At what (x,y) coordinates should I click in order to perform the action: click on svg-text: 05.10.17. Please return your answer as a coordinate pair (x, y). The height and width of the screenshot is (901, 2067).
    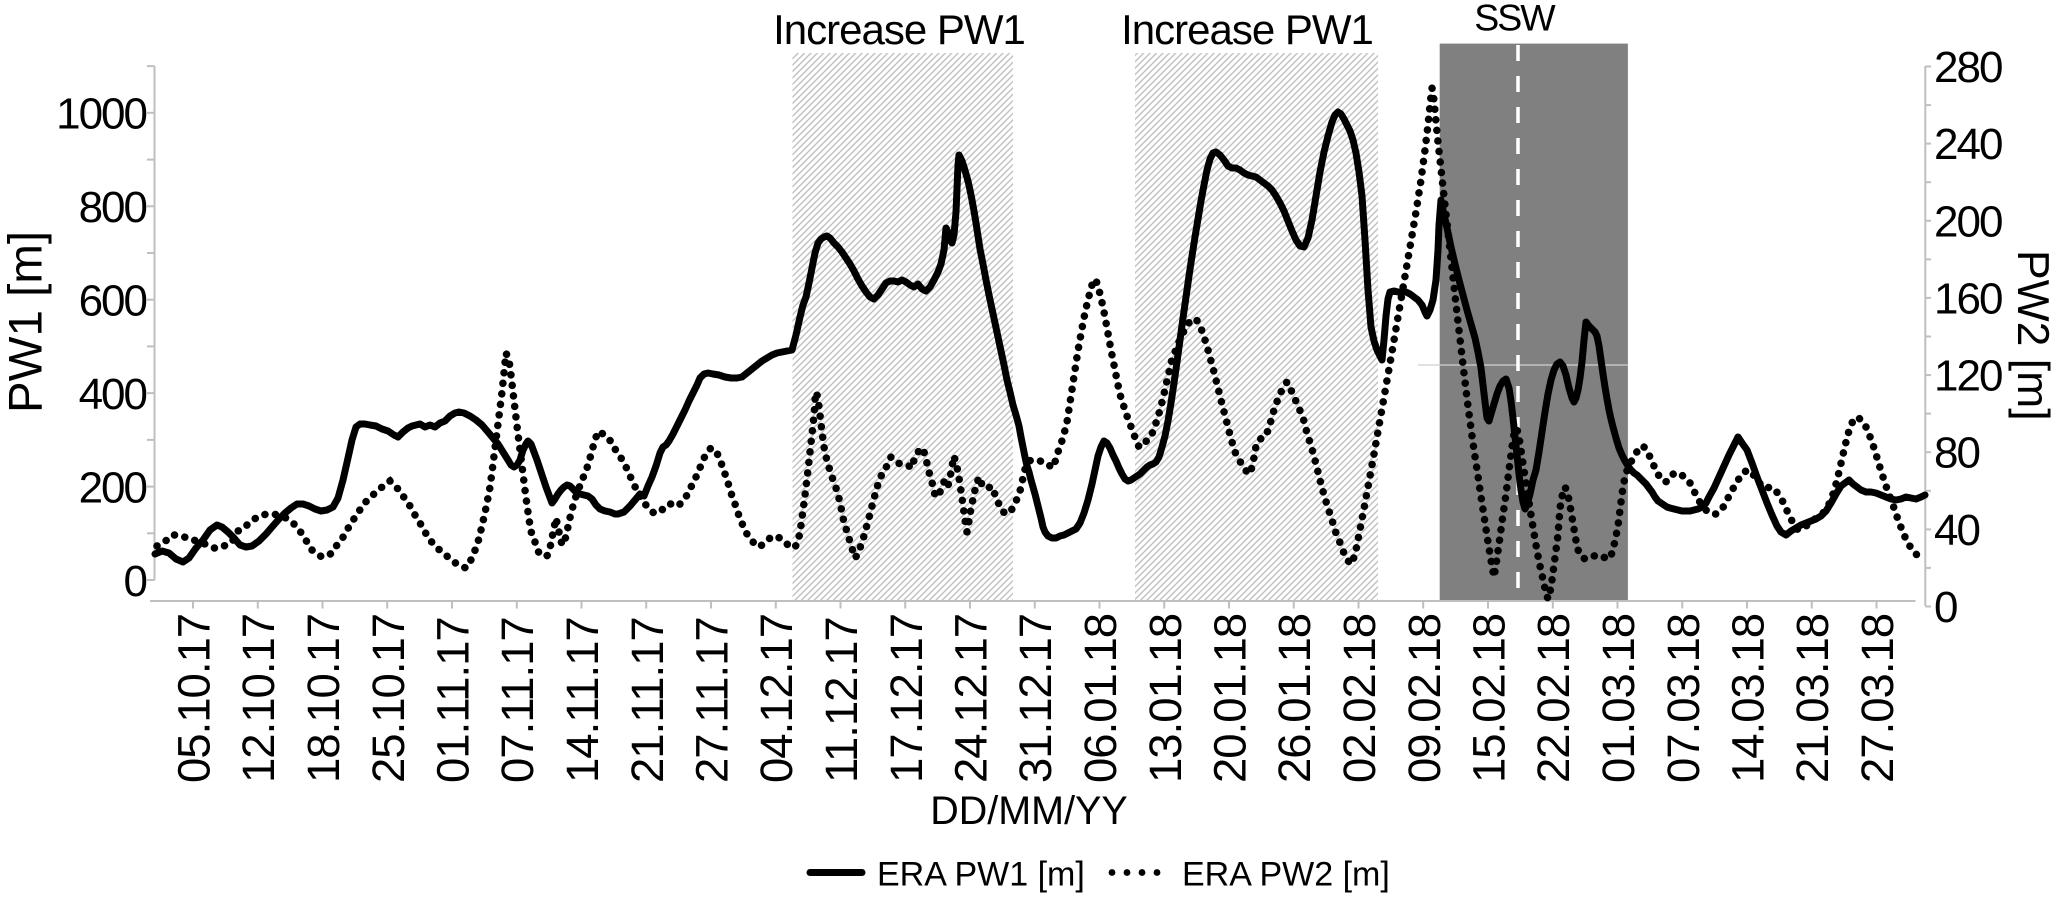
    Looking at the image, I should click on (194, 698).